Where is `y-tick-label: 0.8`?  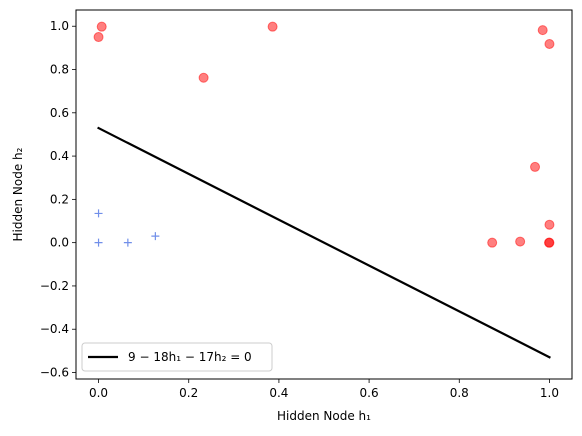
y-tick-label: 0.8 is located at coordinates (59, 70).